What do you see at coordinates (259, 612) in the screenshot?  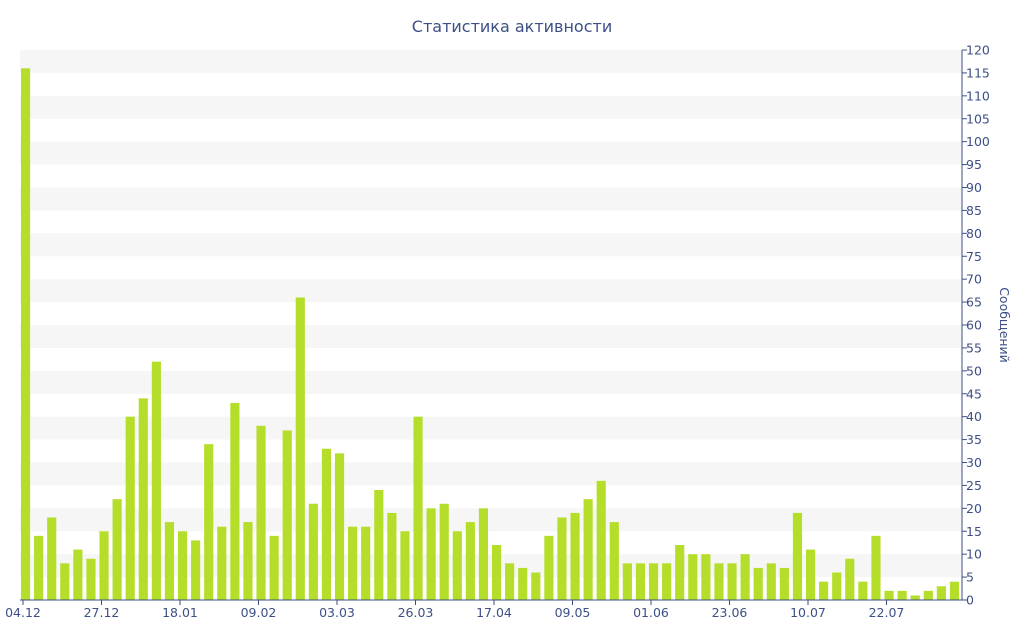 I see `x-tick-label: 09.02` at bounding box center [259, 612].